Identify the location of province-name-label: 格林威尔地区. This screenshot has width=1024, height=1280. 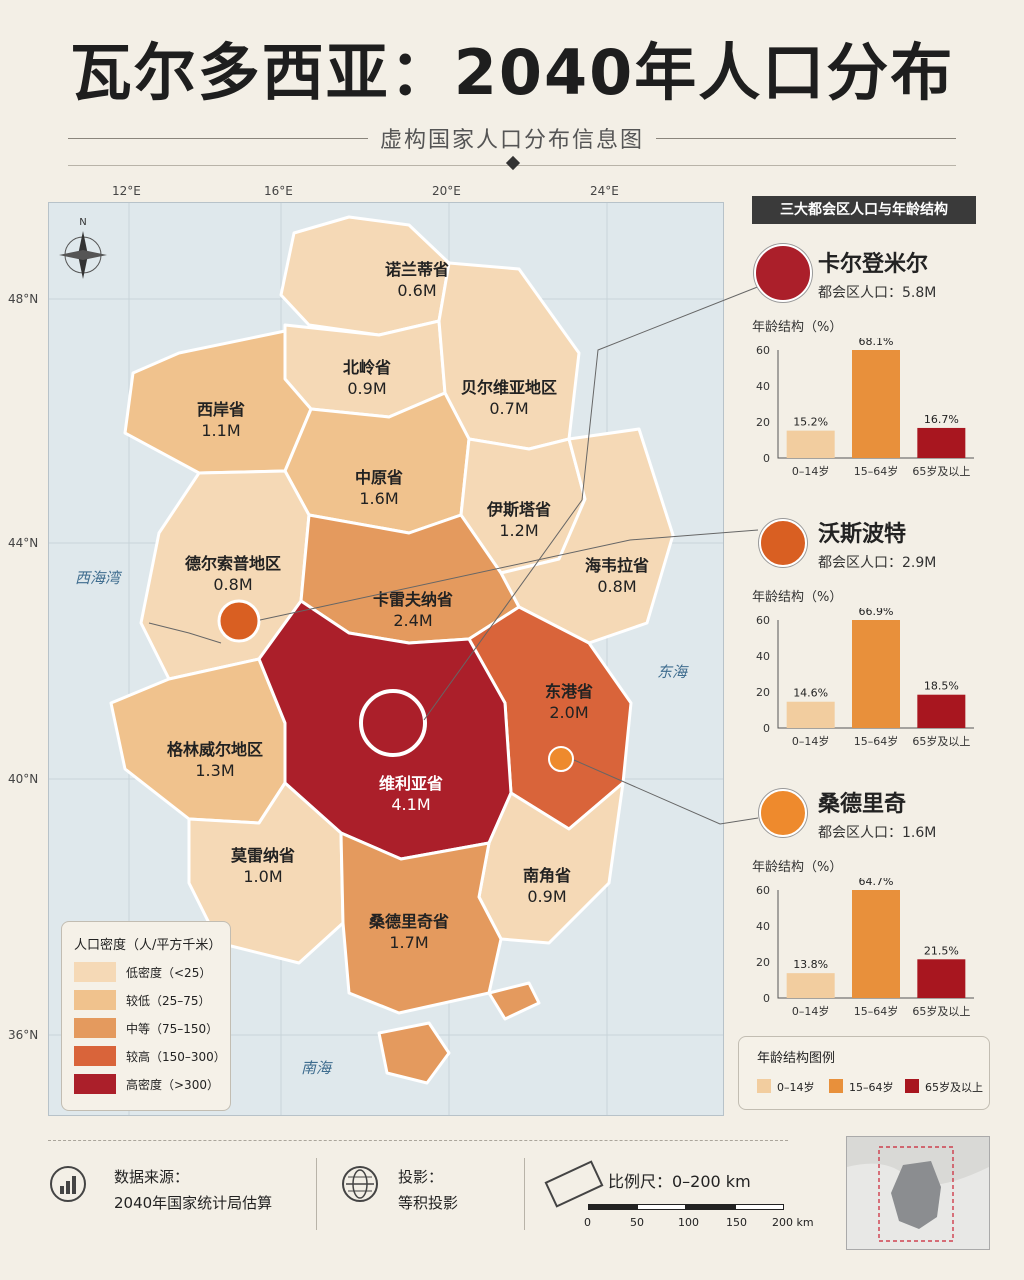
(215, 749).